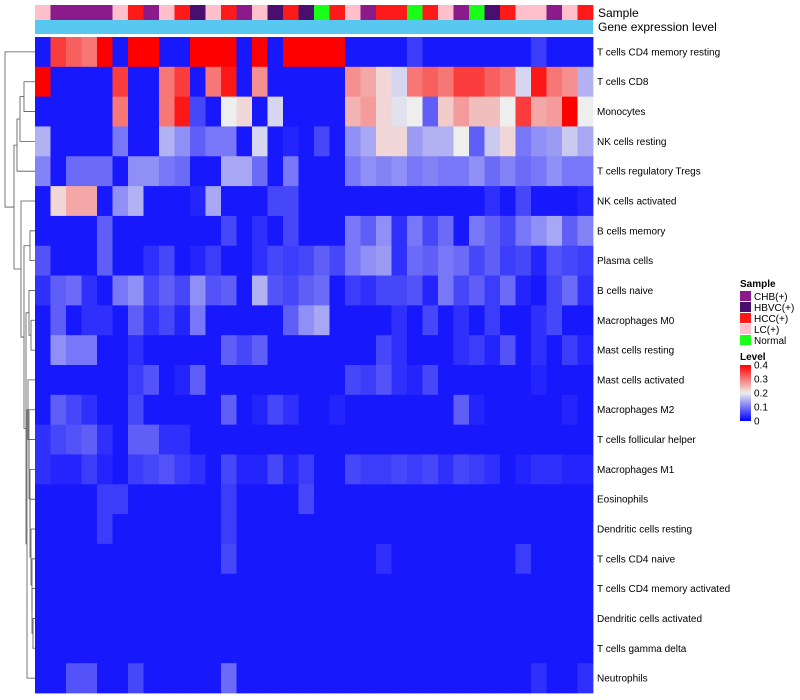 This screenshot has height=700, width=800. Describe the element at coordinates (27, 119) in the screenshot. I see `dendrogram-branch` at that location.